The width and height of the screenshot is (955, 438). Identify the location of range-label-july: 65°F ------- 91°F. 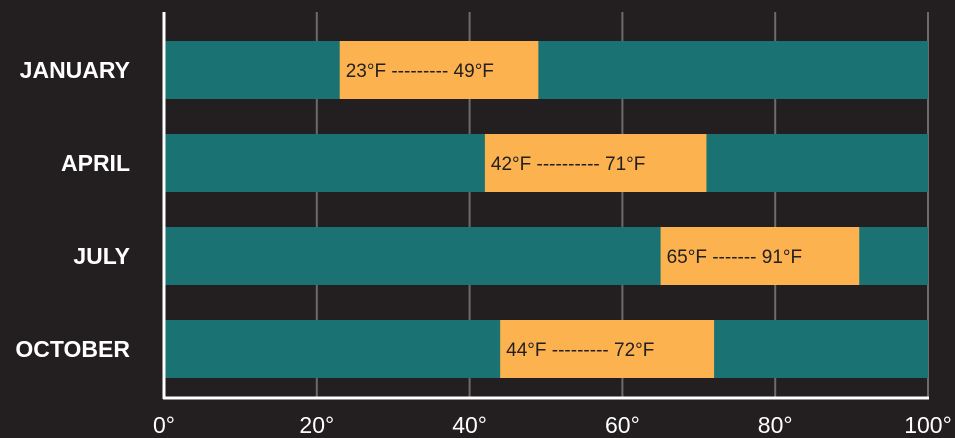
(735, 257).